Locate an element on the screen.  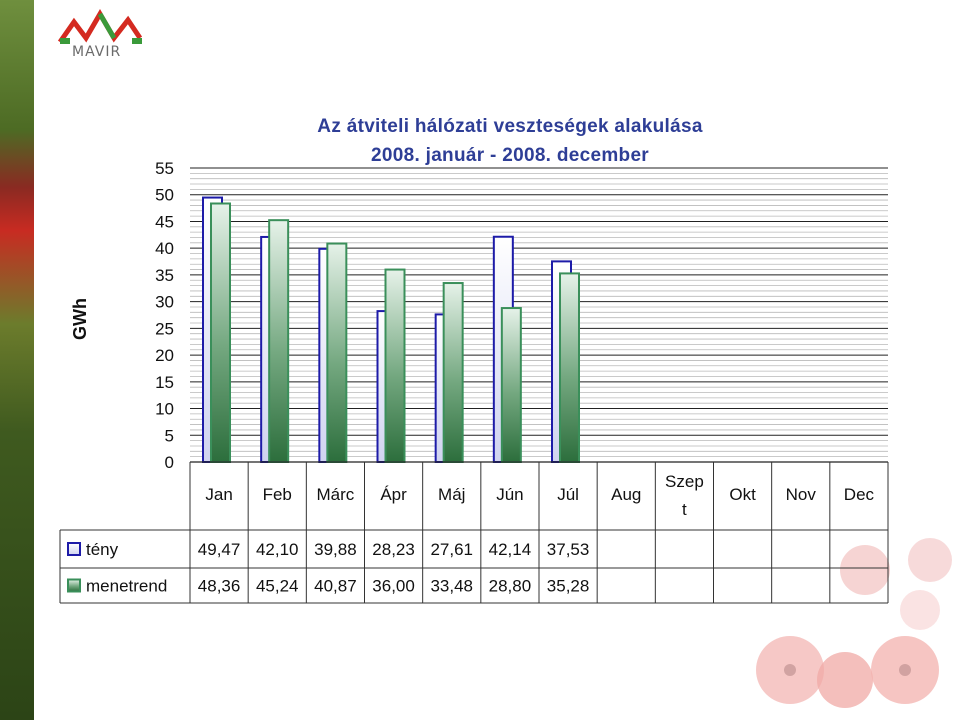
x-tick-label: Jún is located at coordinates (509, 494).